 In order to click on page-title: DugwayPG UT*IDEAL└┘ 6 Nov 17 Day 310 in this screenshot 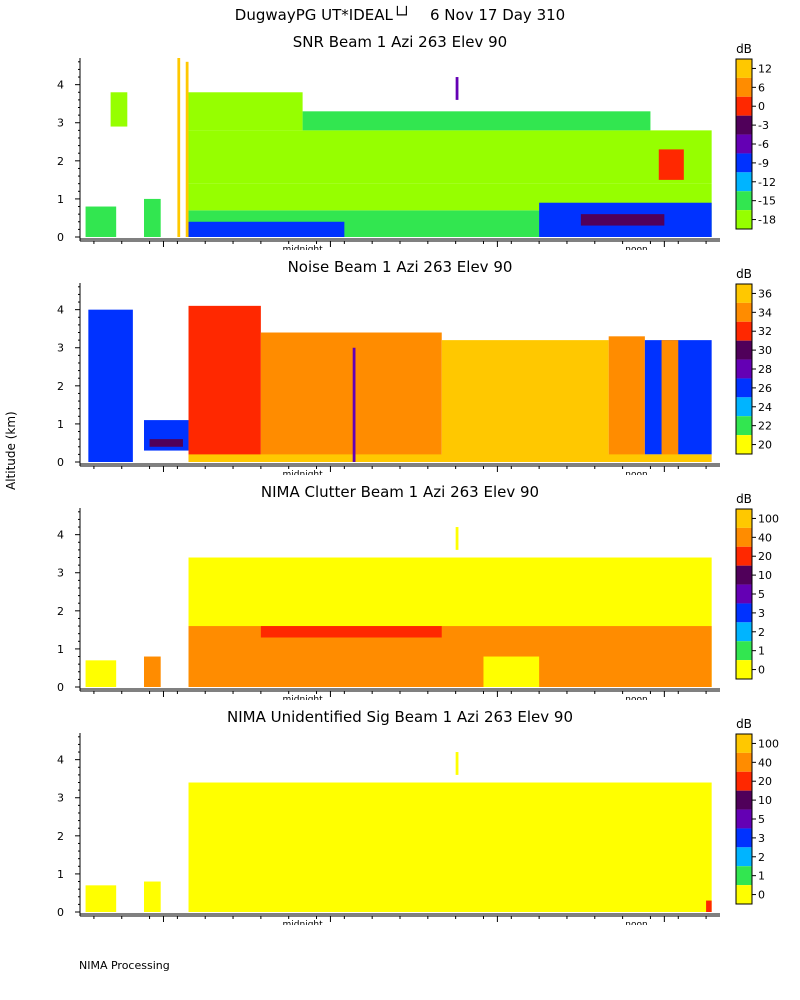, I will do `click(400, 15)`.